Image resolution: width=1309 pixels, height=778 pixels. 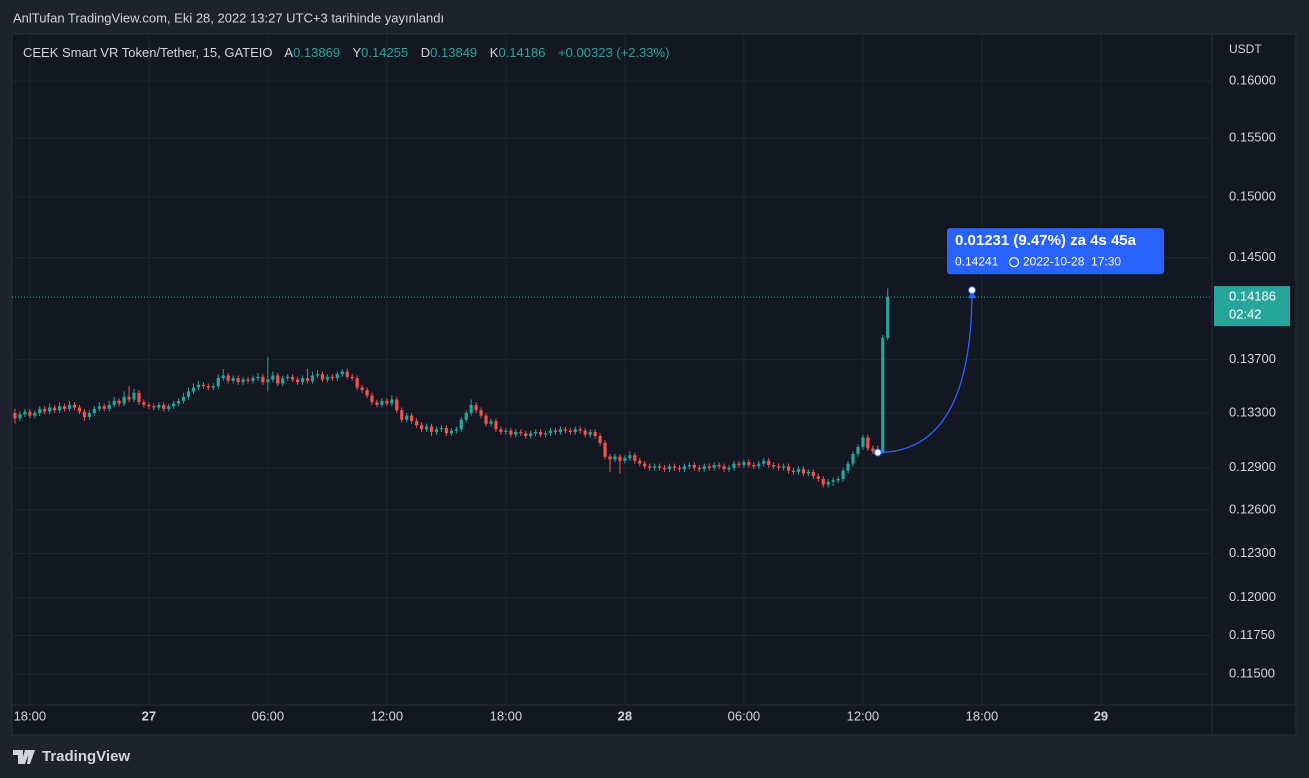 What do you see at coordinates (1055, 251) in the screenshot?
I see `measure-box` at bounding box center [1055, 251].